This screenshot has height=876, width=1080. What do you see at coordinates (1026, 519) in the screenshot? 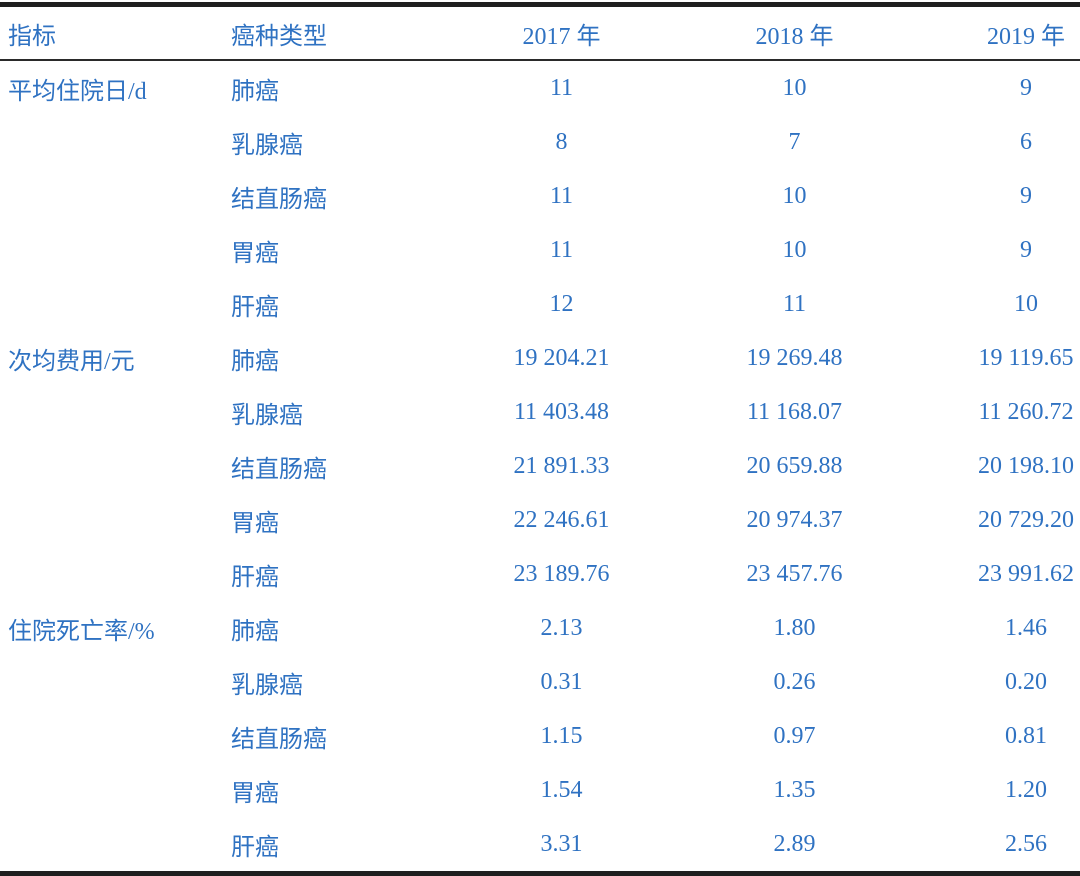
I see `value-2019-cell: 20 729.20` at bounding box center [1026, 519].